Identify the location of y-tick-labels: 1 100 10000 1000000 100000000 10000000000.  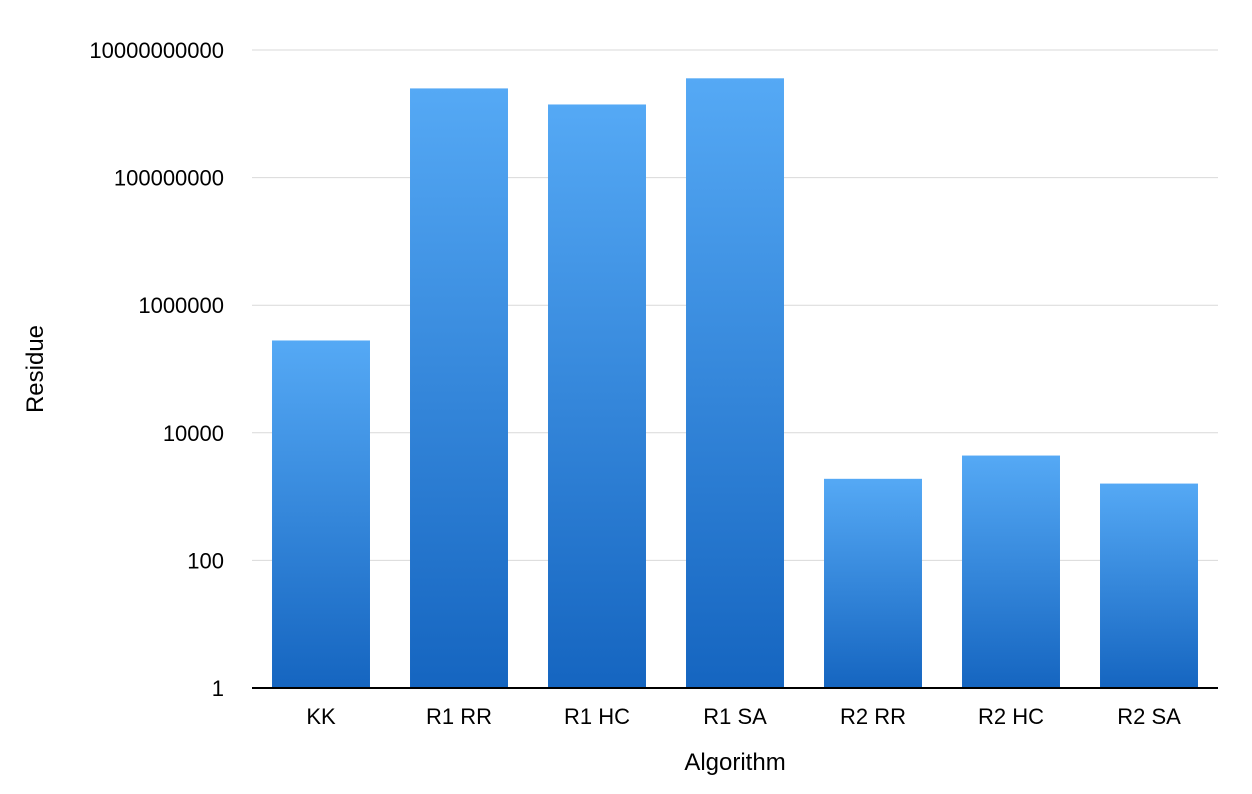
(156, 369).